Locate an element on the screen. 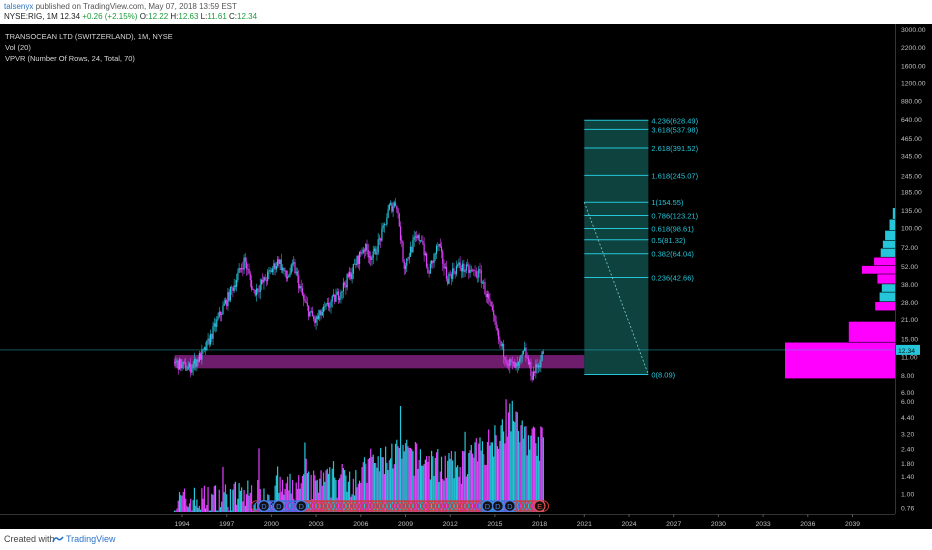 The image size is (932, 550). fib-level-label: 0.618(98.61) is located at coordinates (672, 228).